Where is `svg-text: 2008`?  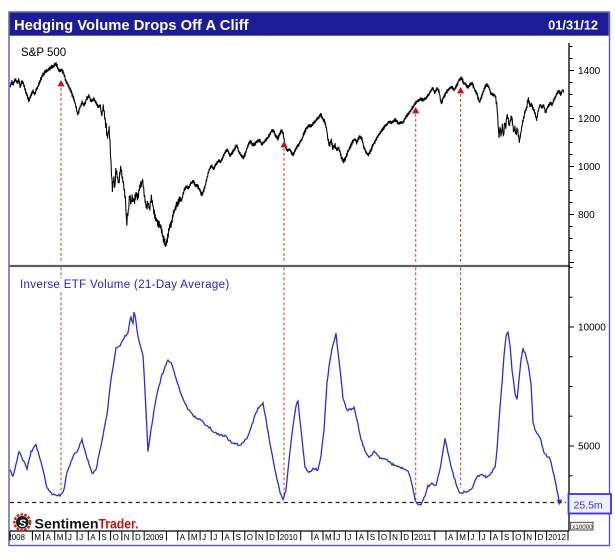 svg-text: 2008 is located at coordinates (16, 537).